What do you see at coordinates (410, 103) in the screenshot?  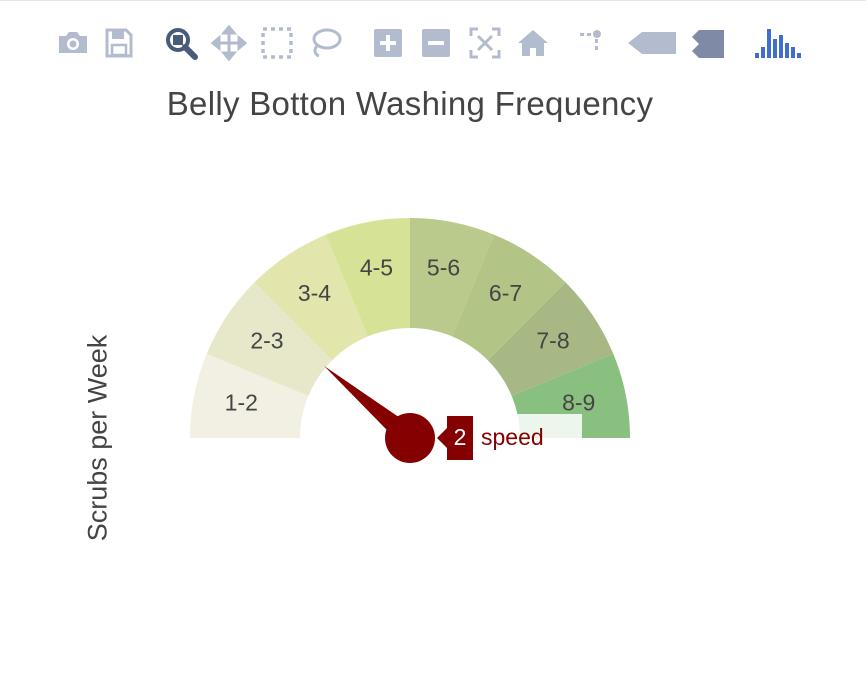 I see `chart-title: Belly Botton Washing Frequency` at bounding box center [410, 103].